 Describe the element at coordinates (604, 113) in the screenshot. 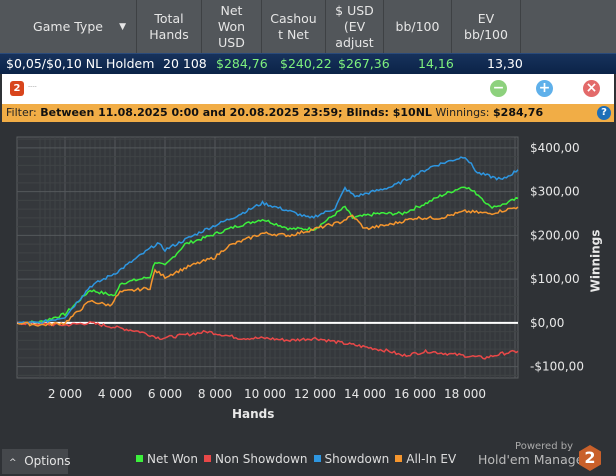

I see `help-icon: ?` at that location.